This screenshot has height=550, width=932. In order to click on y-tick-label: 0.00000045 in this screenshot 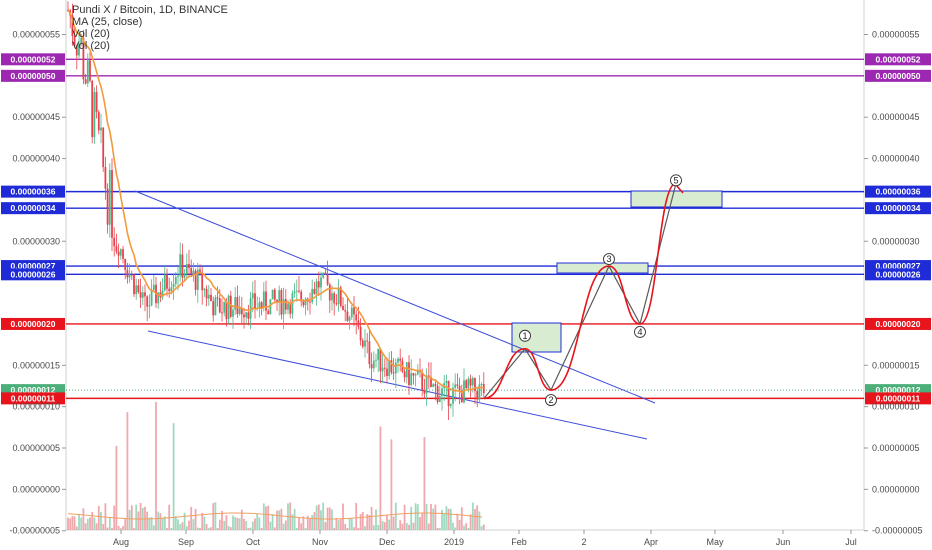, I will do `click(896, 117)`.